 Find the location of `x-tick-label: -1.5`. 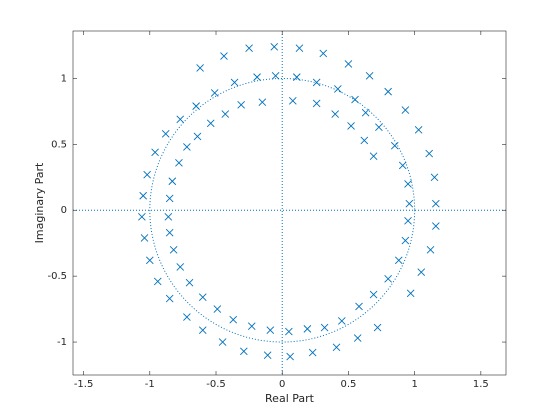

x-tick-label: -1.5 is located at coordinates (84, 384).